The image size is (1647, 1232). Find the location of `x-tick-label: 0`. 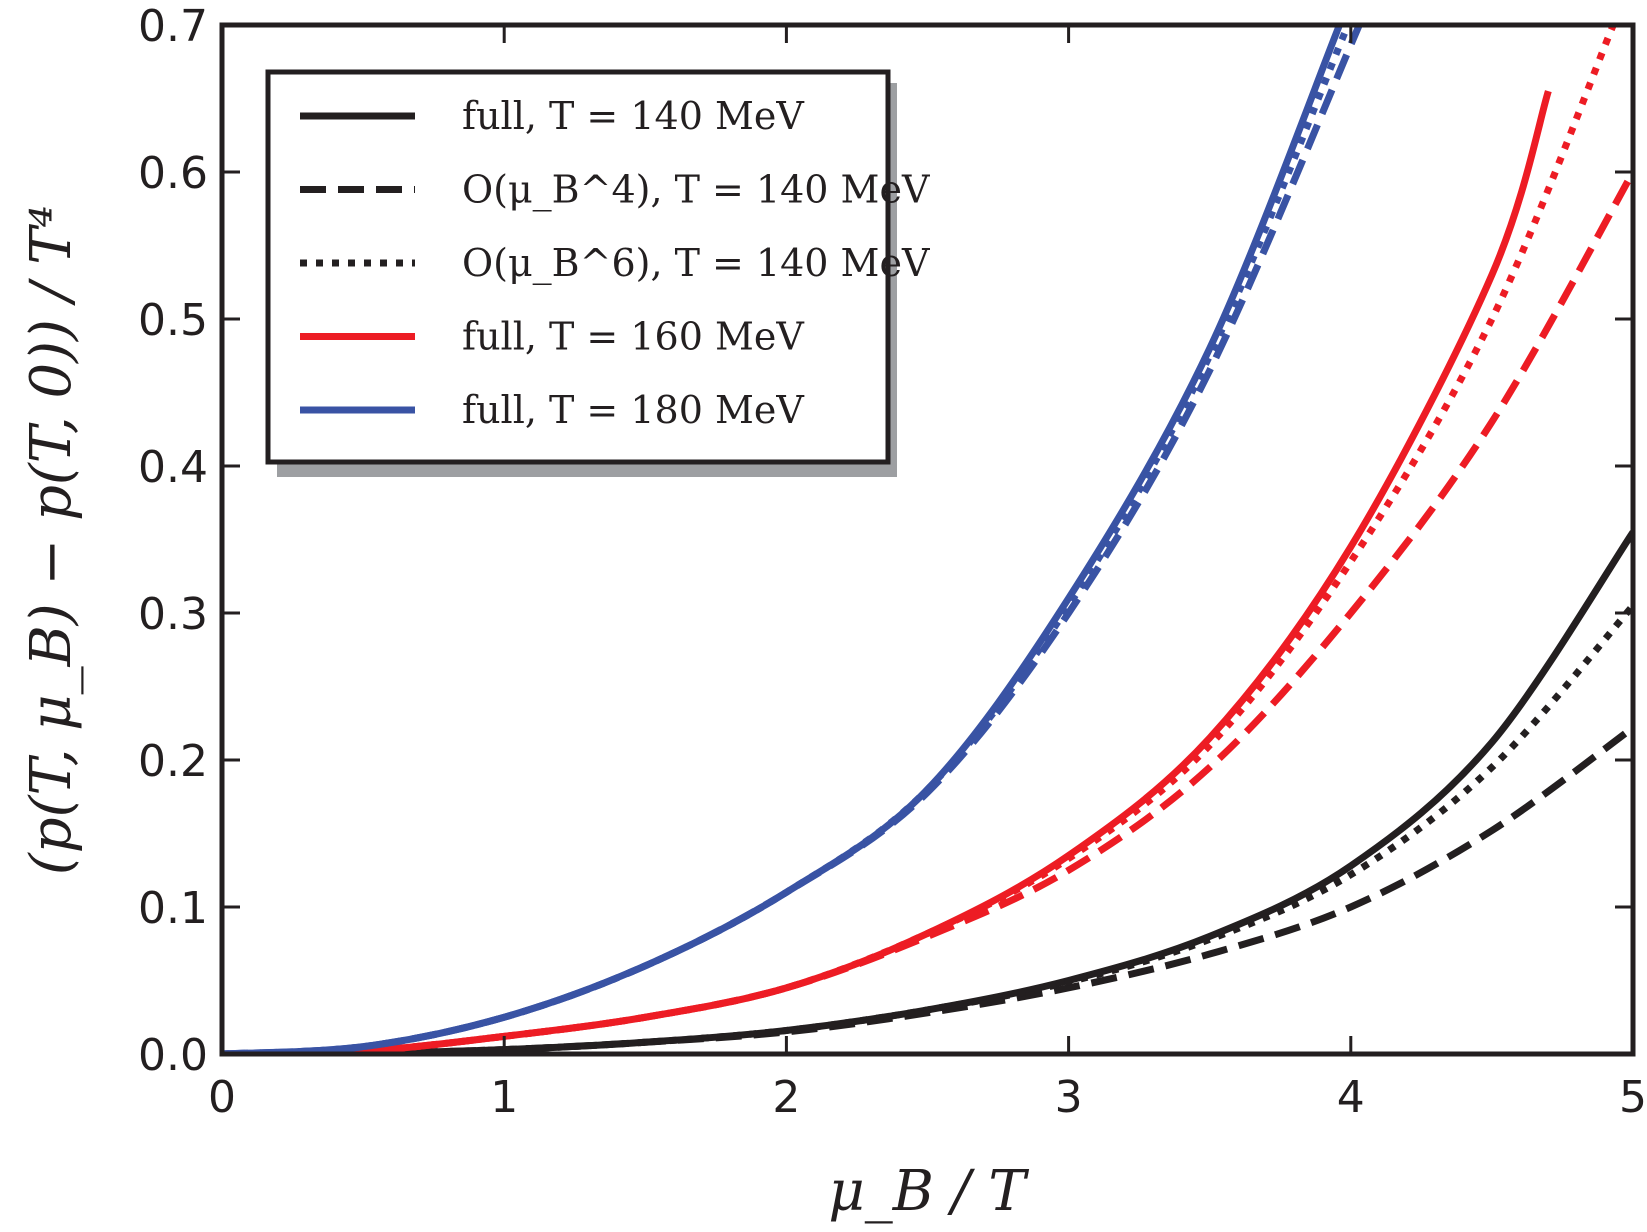

x-tick-label: 0 is located at coordinates (222, 1097).